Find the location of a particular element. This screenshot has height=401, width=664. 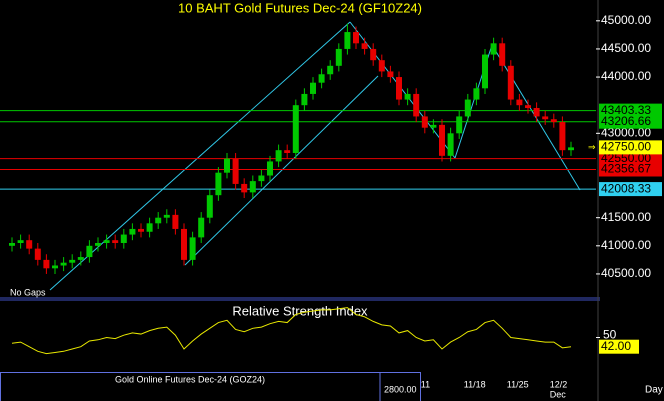

y-tick-label: 40500.00 is located at coordinates (626, 273).